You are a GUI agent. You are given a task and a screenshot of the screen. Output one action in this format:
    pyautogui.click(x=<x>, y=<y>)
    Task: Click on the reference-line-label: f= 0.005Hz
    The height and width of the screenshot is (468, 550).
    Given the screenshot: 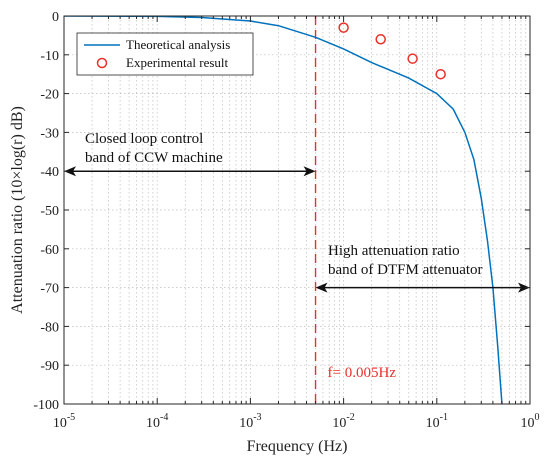 What is the action you would take?
    pyautogui.click(x=362, y=373)
    